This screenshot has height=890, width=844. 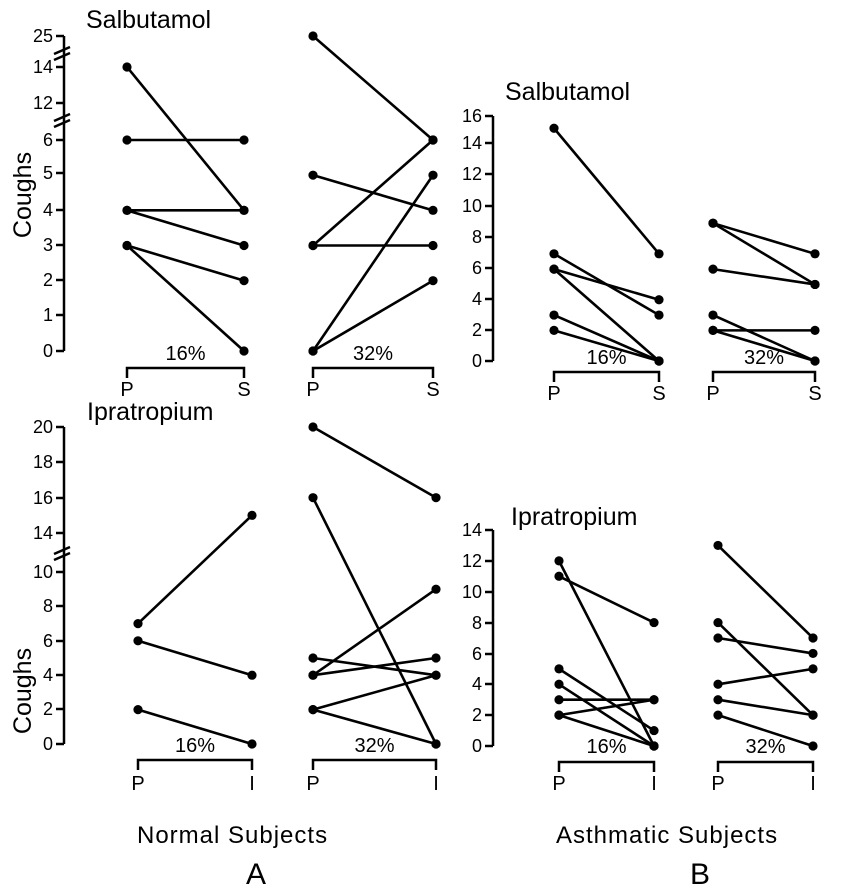 What do you see at coordinates (48, 744) in the screenshot?
I see `a_ipratropium-y-tick-label: 0` at bounding box center [48, 744].